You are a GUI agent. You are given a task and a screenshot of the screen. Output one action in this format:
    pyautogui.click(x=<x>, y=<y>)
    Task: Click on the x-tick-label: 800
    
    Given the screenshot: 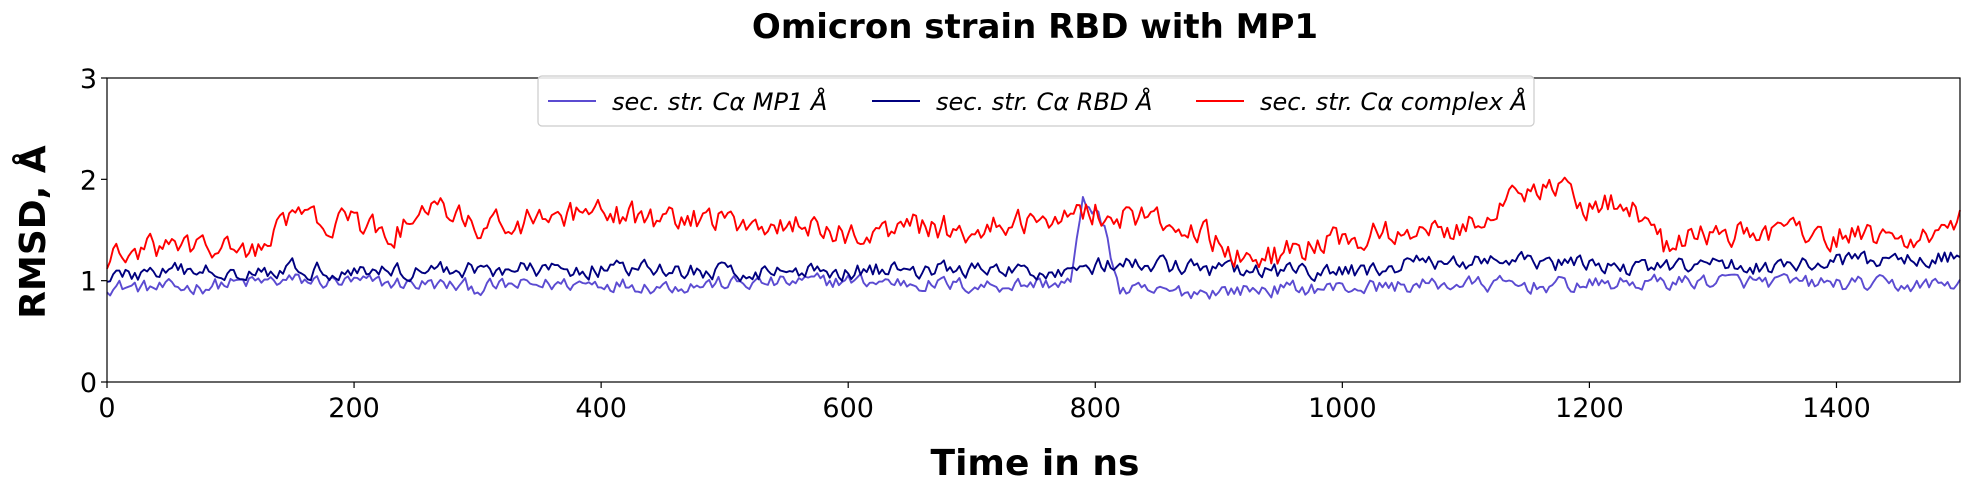 What is the action you would take?
    pyautogui.click(x=1095, y=408)
    